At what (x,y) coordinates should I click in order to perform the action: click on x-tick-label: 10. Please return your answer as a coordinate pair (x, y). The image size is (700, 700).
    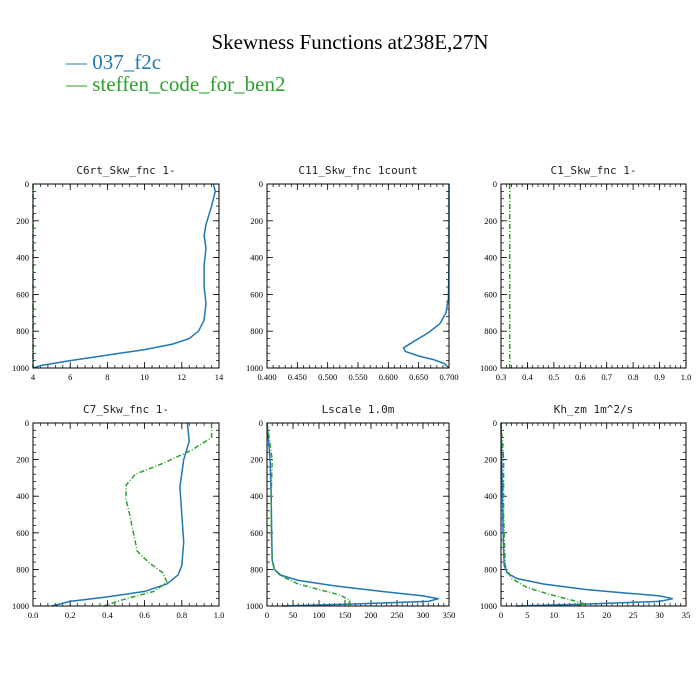
    Looking at the image, I should click on (144, 377).